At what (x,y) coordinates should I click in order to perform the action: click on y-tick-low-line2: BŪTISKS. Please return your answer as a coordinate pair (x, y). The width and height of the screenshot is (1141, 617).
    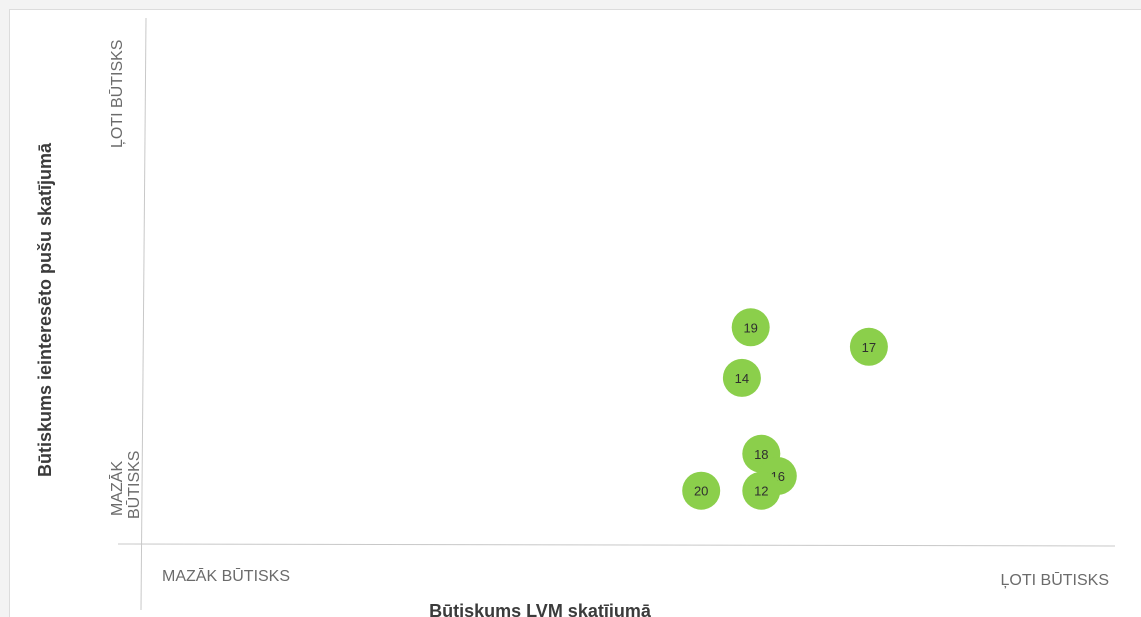
    Looking at the image, I should click on (134, 485).